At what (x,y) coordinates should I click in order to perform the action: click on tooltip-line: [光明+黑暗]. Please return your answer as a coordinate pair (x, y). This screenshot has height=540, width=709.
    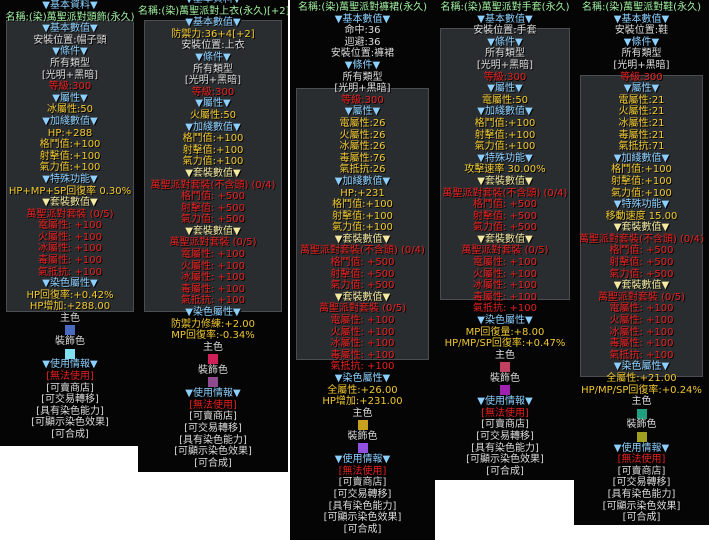
    Looking at the image, I should click on (70, 75).